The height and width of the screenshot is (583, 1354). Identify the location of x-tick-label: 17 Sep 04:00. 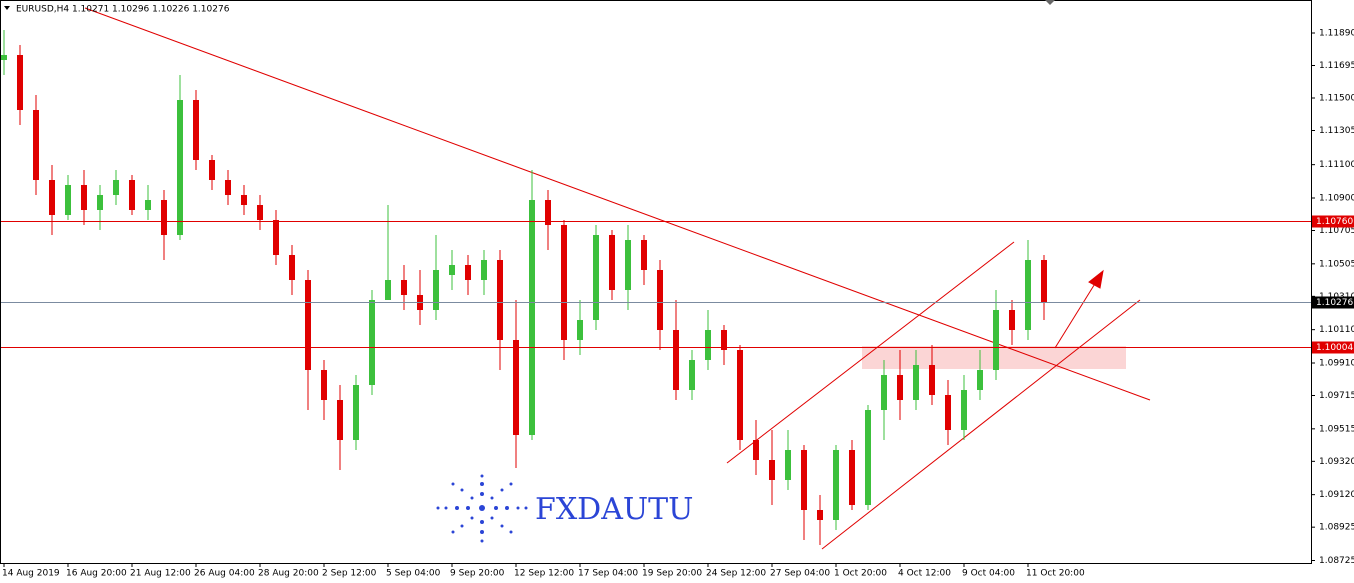
(608, 574).